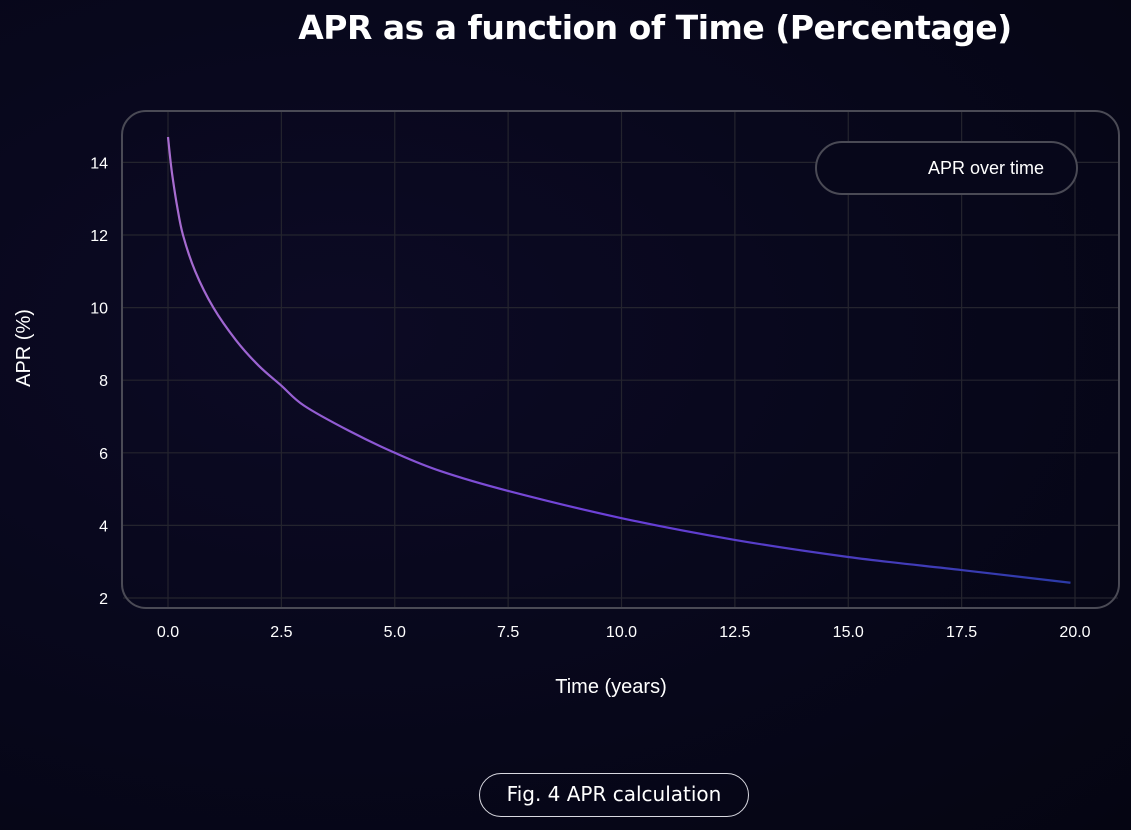 The image size is (1131, 830). What do you see at coordinates (986, 168) in the screenshot?
I see `legend-label: APR over time` at bounding box center [986, 168].